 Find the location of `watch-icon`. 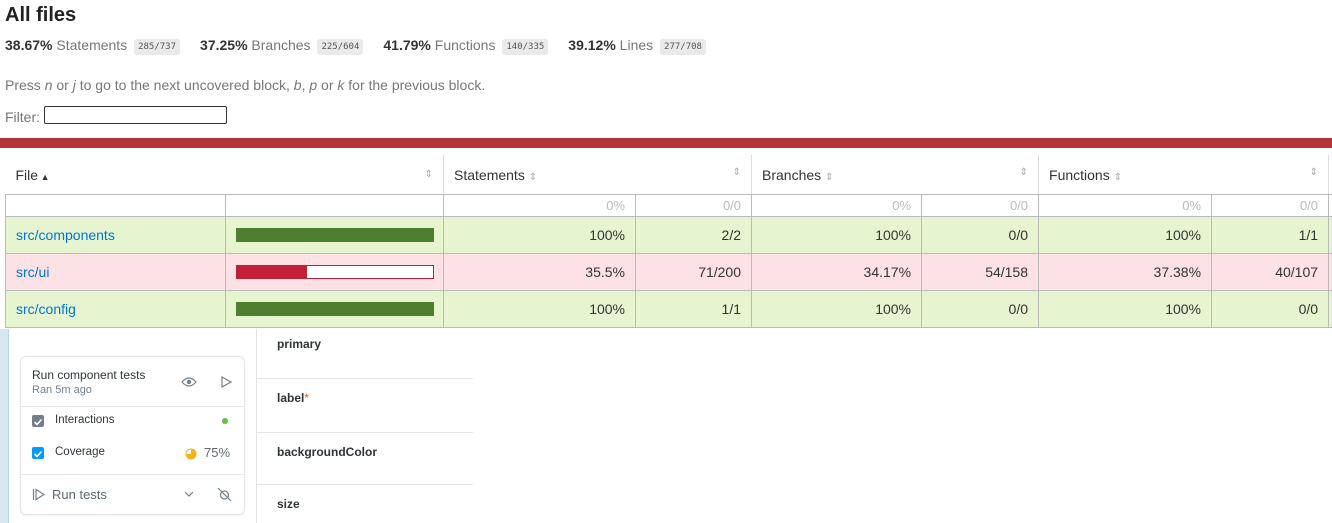

watch-icon is located at coordinates (189, 382).